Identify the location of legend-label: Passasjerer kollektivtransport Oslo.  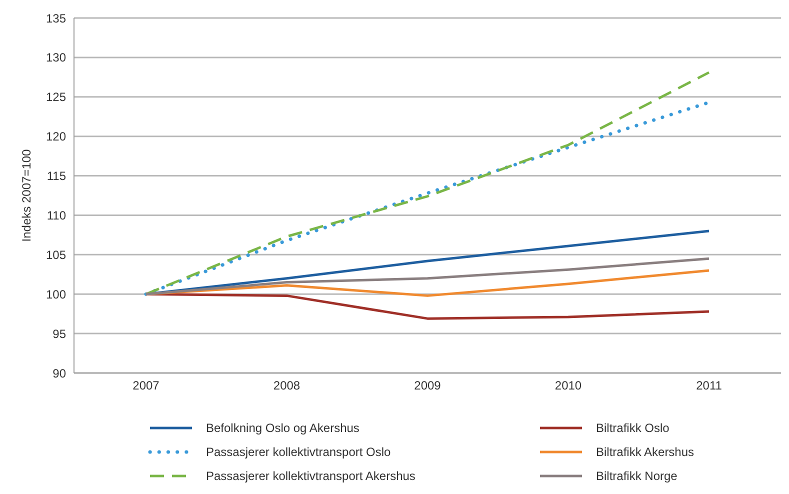
(298, 452).